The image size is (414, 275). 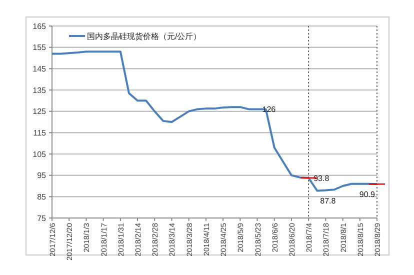 What do you see at coordinates (42, 197) in the screenshot?
I see `y-tick-label: 85` at bounding box center [42, 197].